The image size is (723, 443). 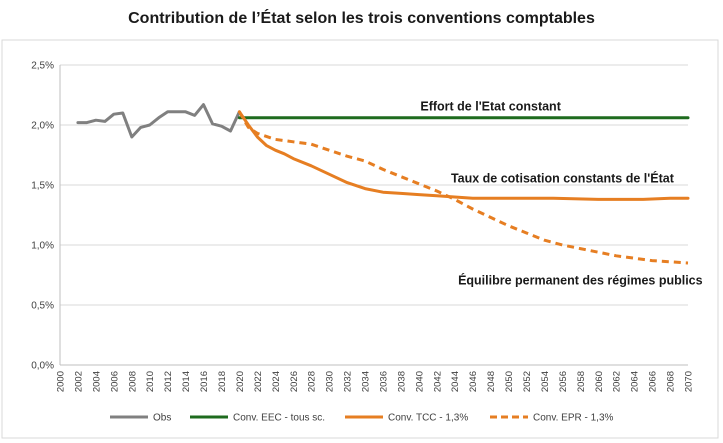 What do you see at coordinates (312, 381) in the screenshot?
I see `x-tick-label: 2028` at bounding box center [312, 381].